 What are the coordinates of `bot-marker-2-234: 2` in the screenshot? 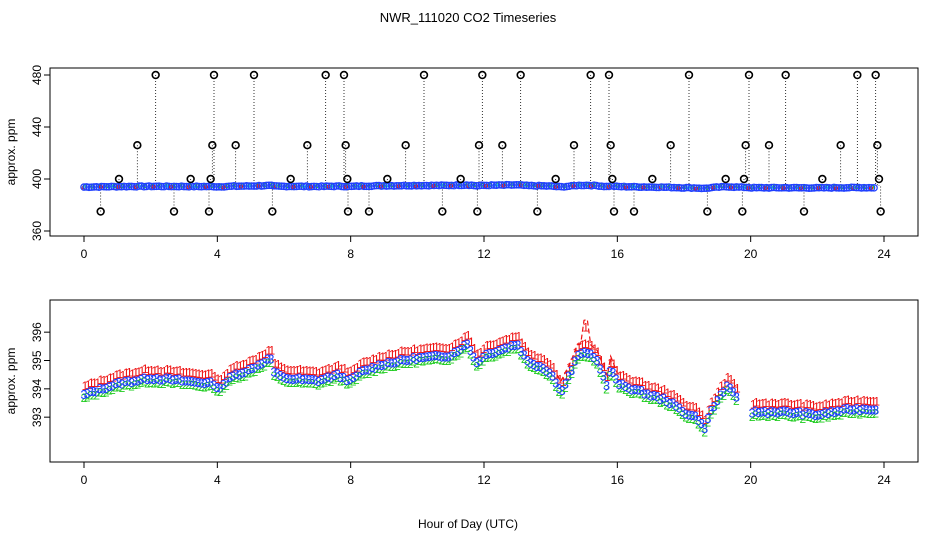 It's located at (825, 416).